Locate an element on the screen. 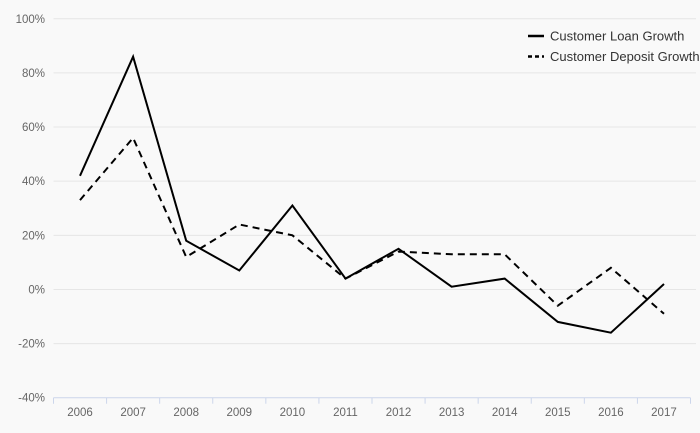  x-axis-label: 2008 is located at coordinates (186, 413).